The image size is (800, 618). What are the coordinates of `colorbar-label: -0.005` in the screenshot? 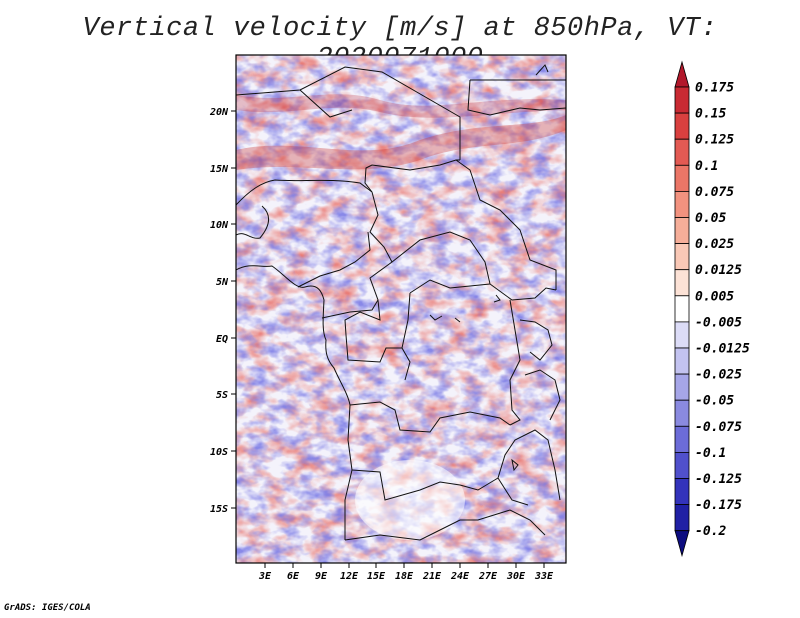 It's located at (718, 322).